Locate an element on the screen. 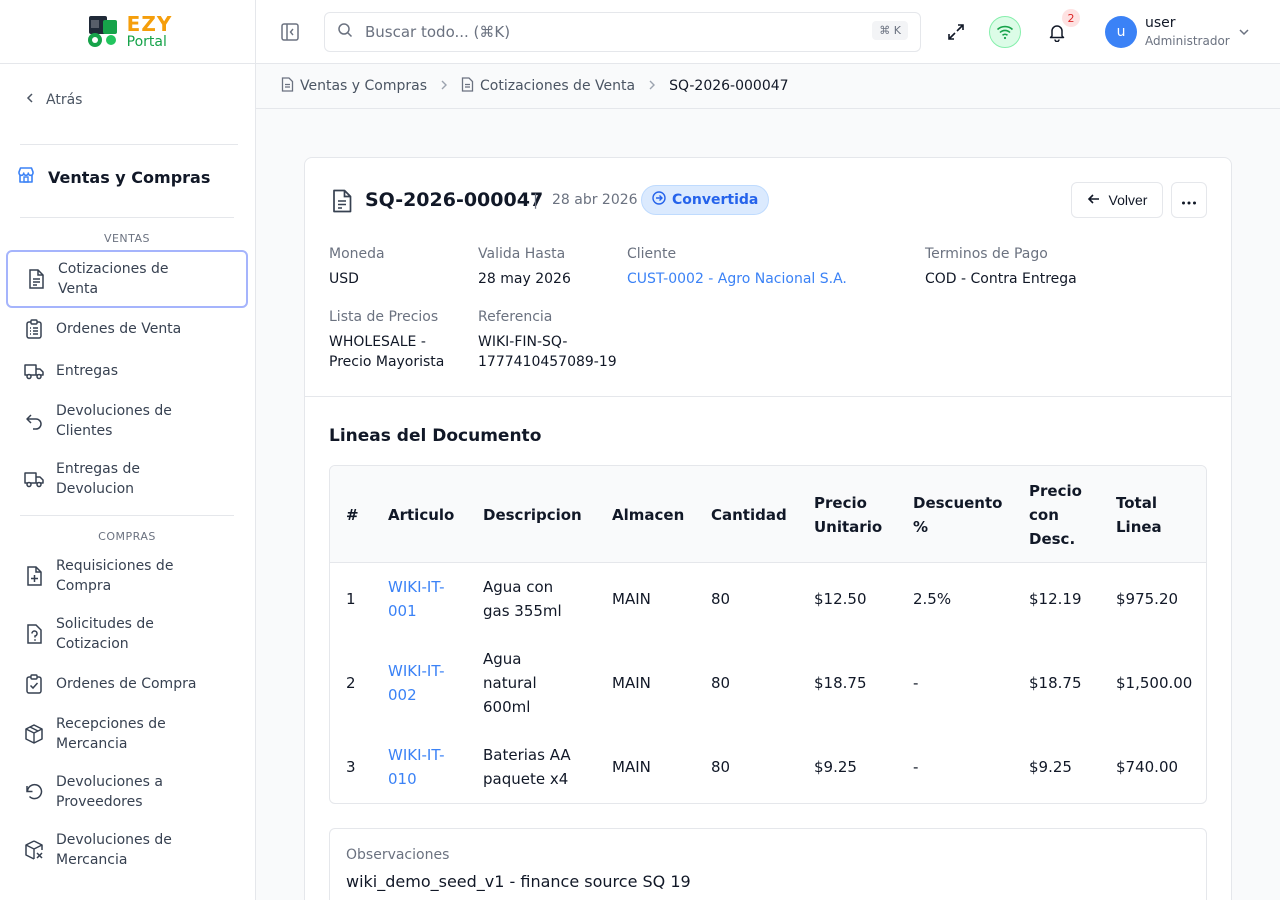  item-link-line: WIKI-IT- is located at coordinates (416, 671).